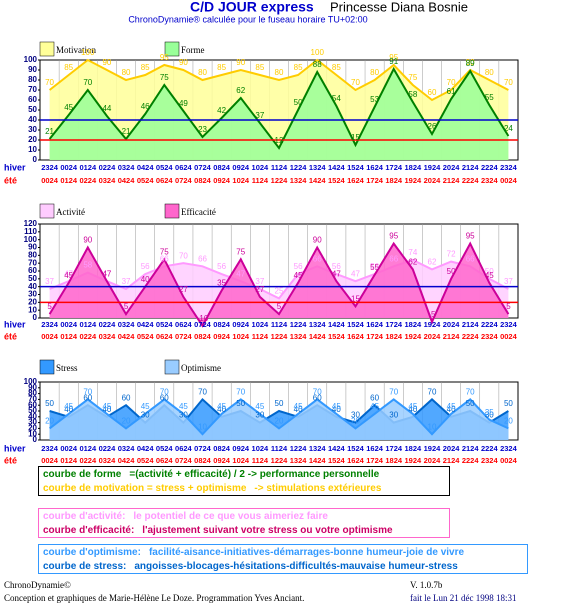  Describe the element at coordinates (259, 289) in the screenshot. I see `value-label: 27` at that location.